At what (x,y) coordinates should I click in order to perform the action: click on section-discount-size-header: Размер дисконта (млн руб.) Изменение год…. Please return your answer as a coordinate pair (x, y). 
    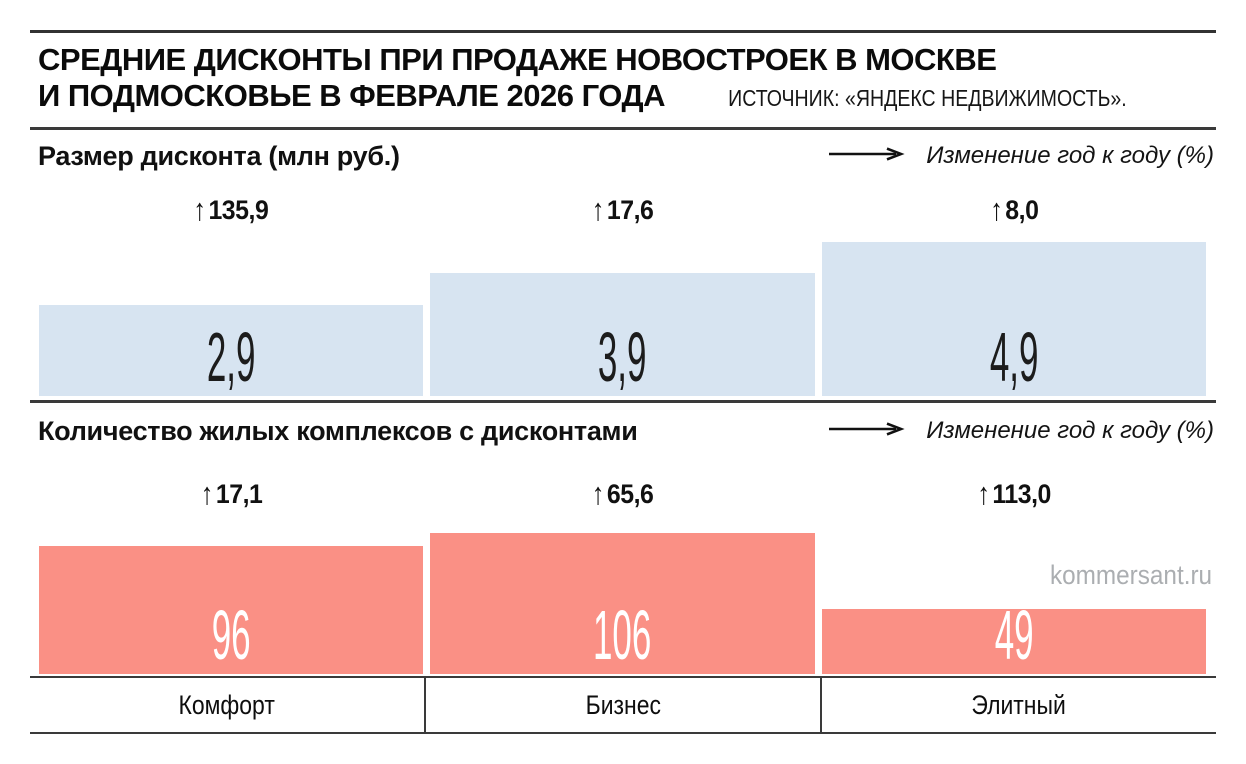
    Looking at the image, I should click on (626, 156).